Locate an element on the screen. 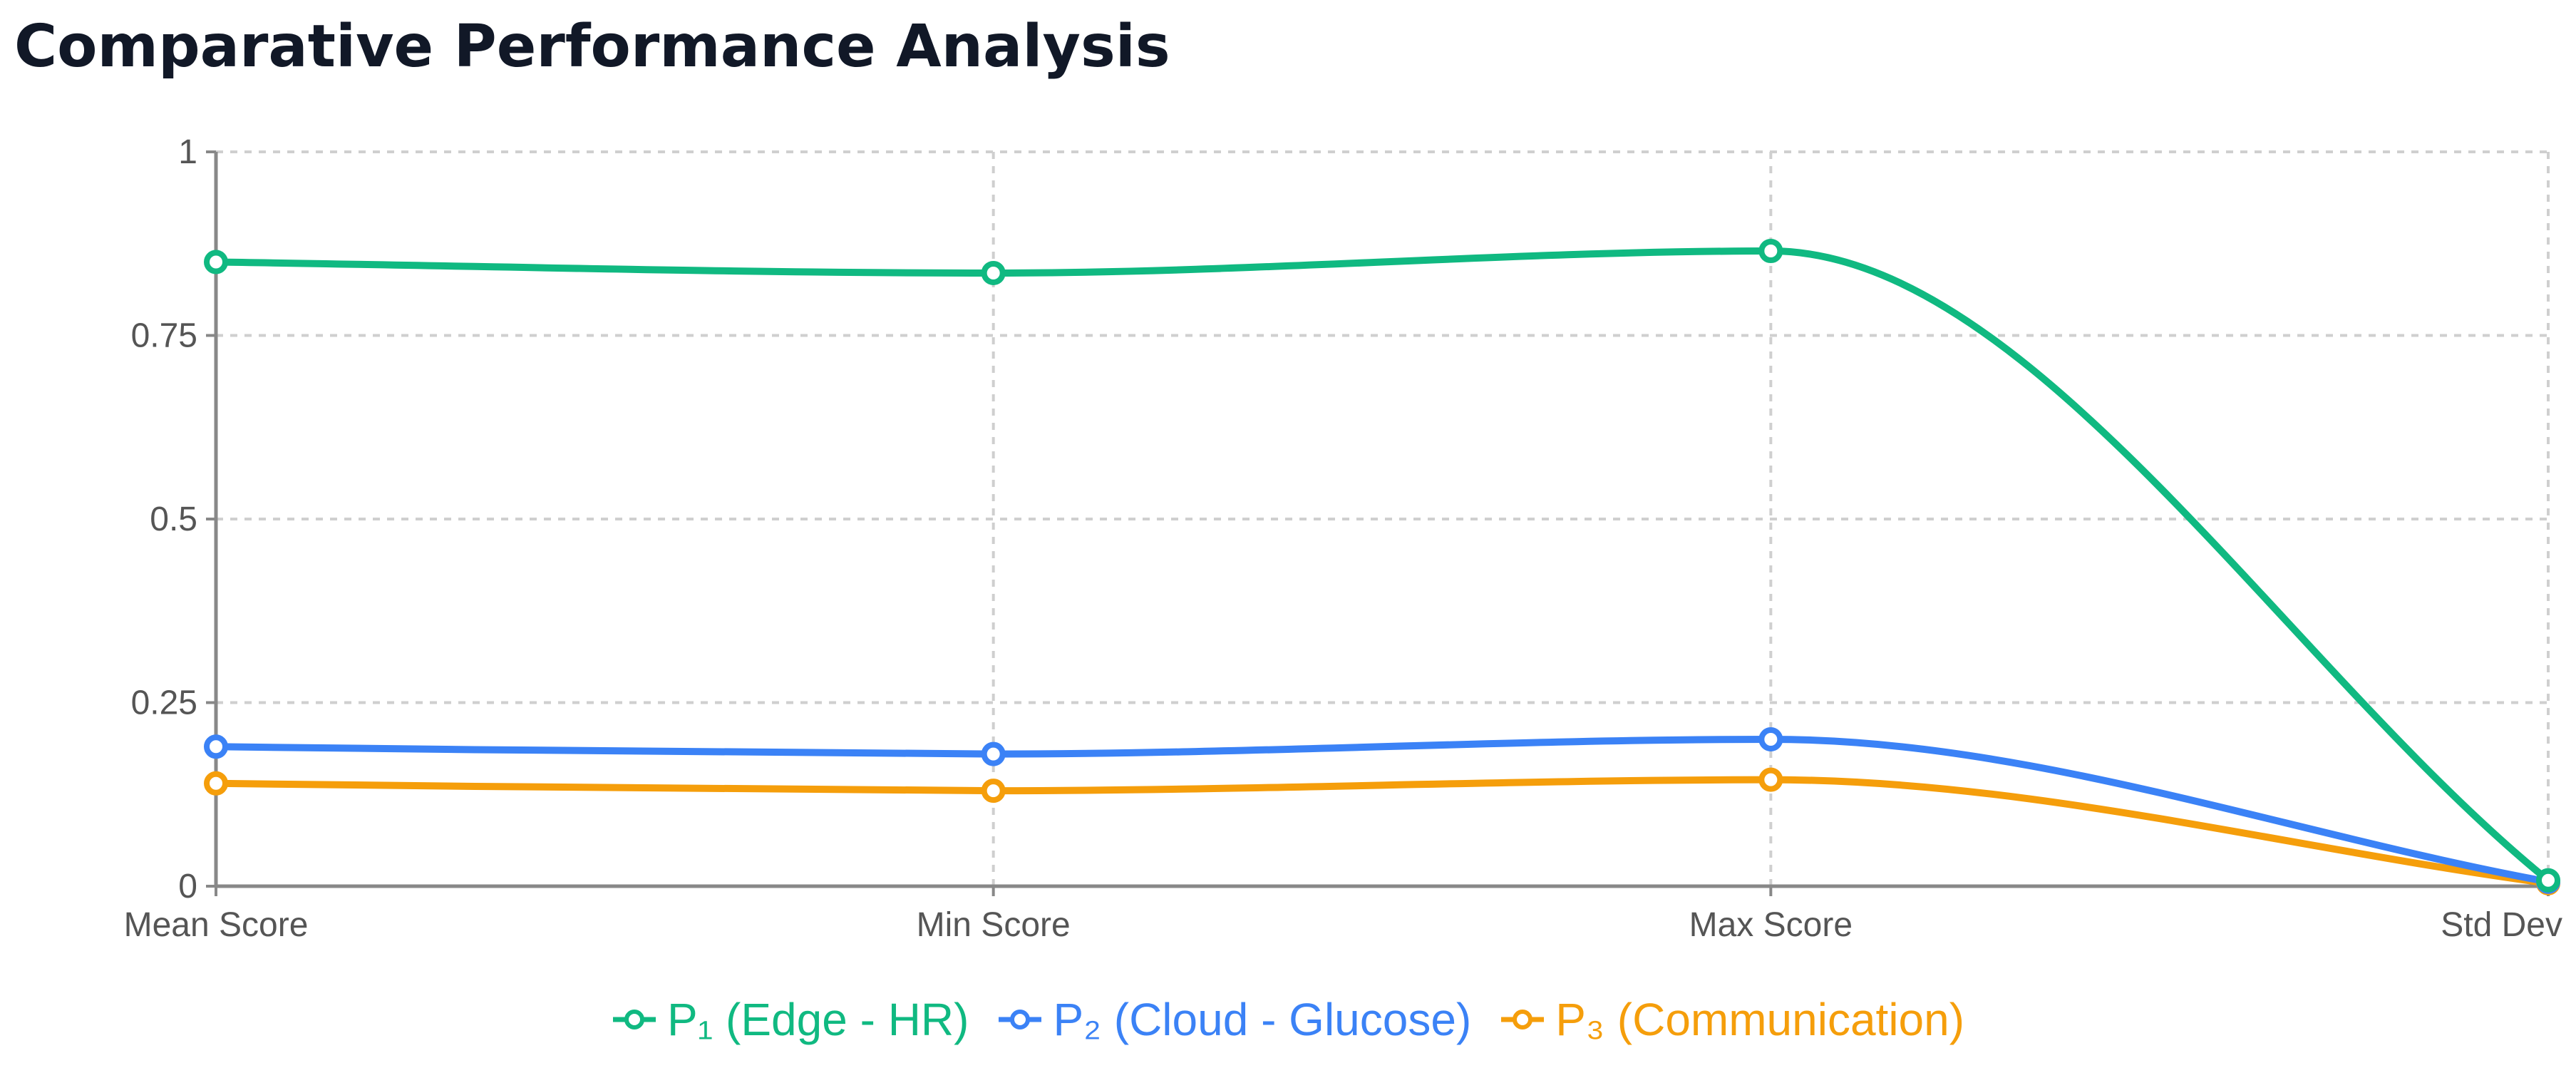 Image resolution: width=2576 pixels, height=1068 pixels. y-tick-label: 1 is located at coordinates (187, 152).